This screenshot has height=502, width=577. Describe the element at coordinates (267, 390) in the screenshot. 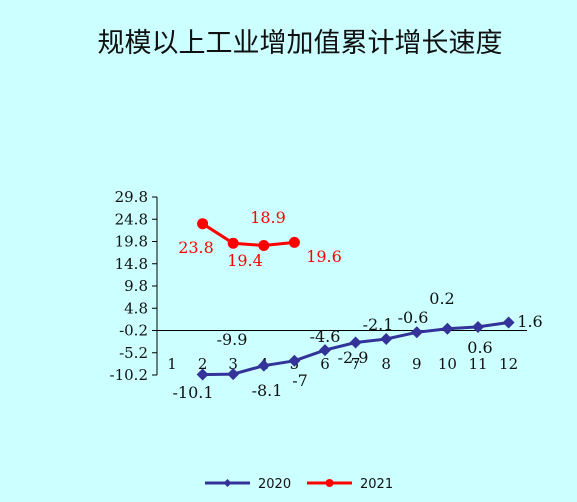

I see `data-label-2020: -8.1` at that location.